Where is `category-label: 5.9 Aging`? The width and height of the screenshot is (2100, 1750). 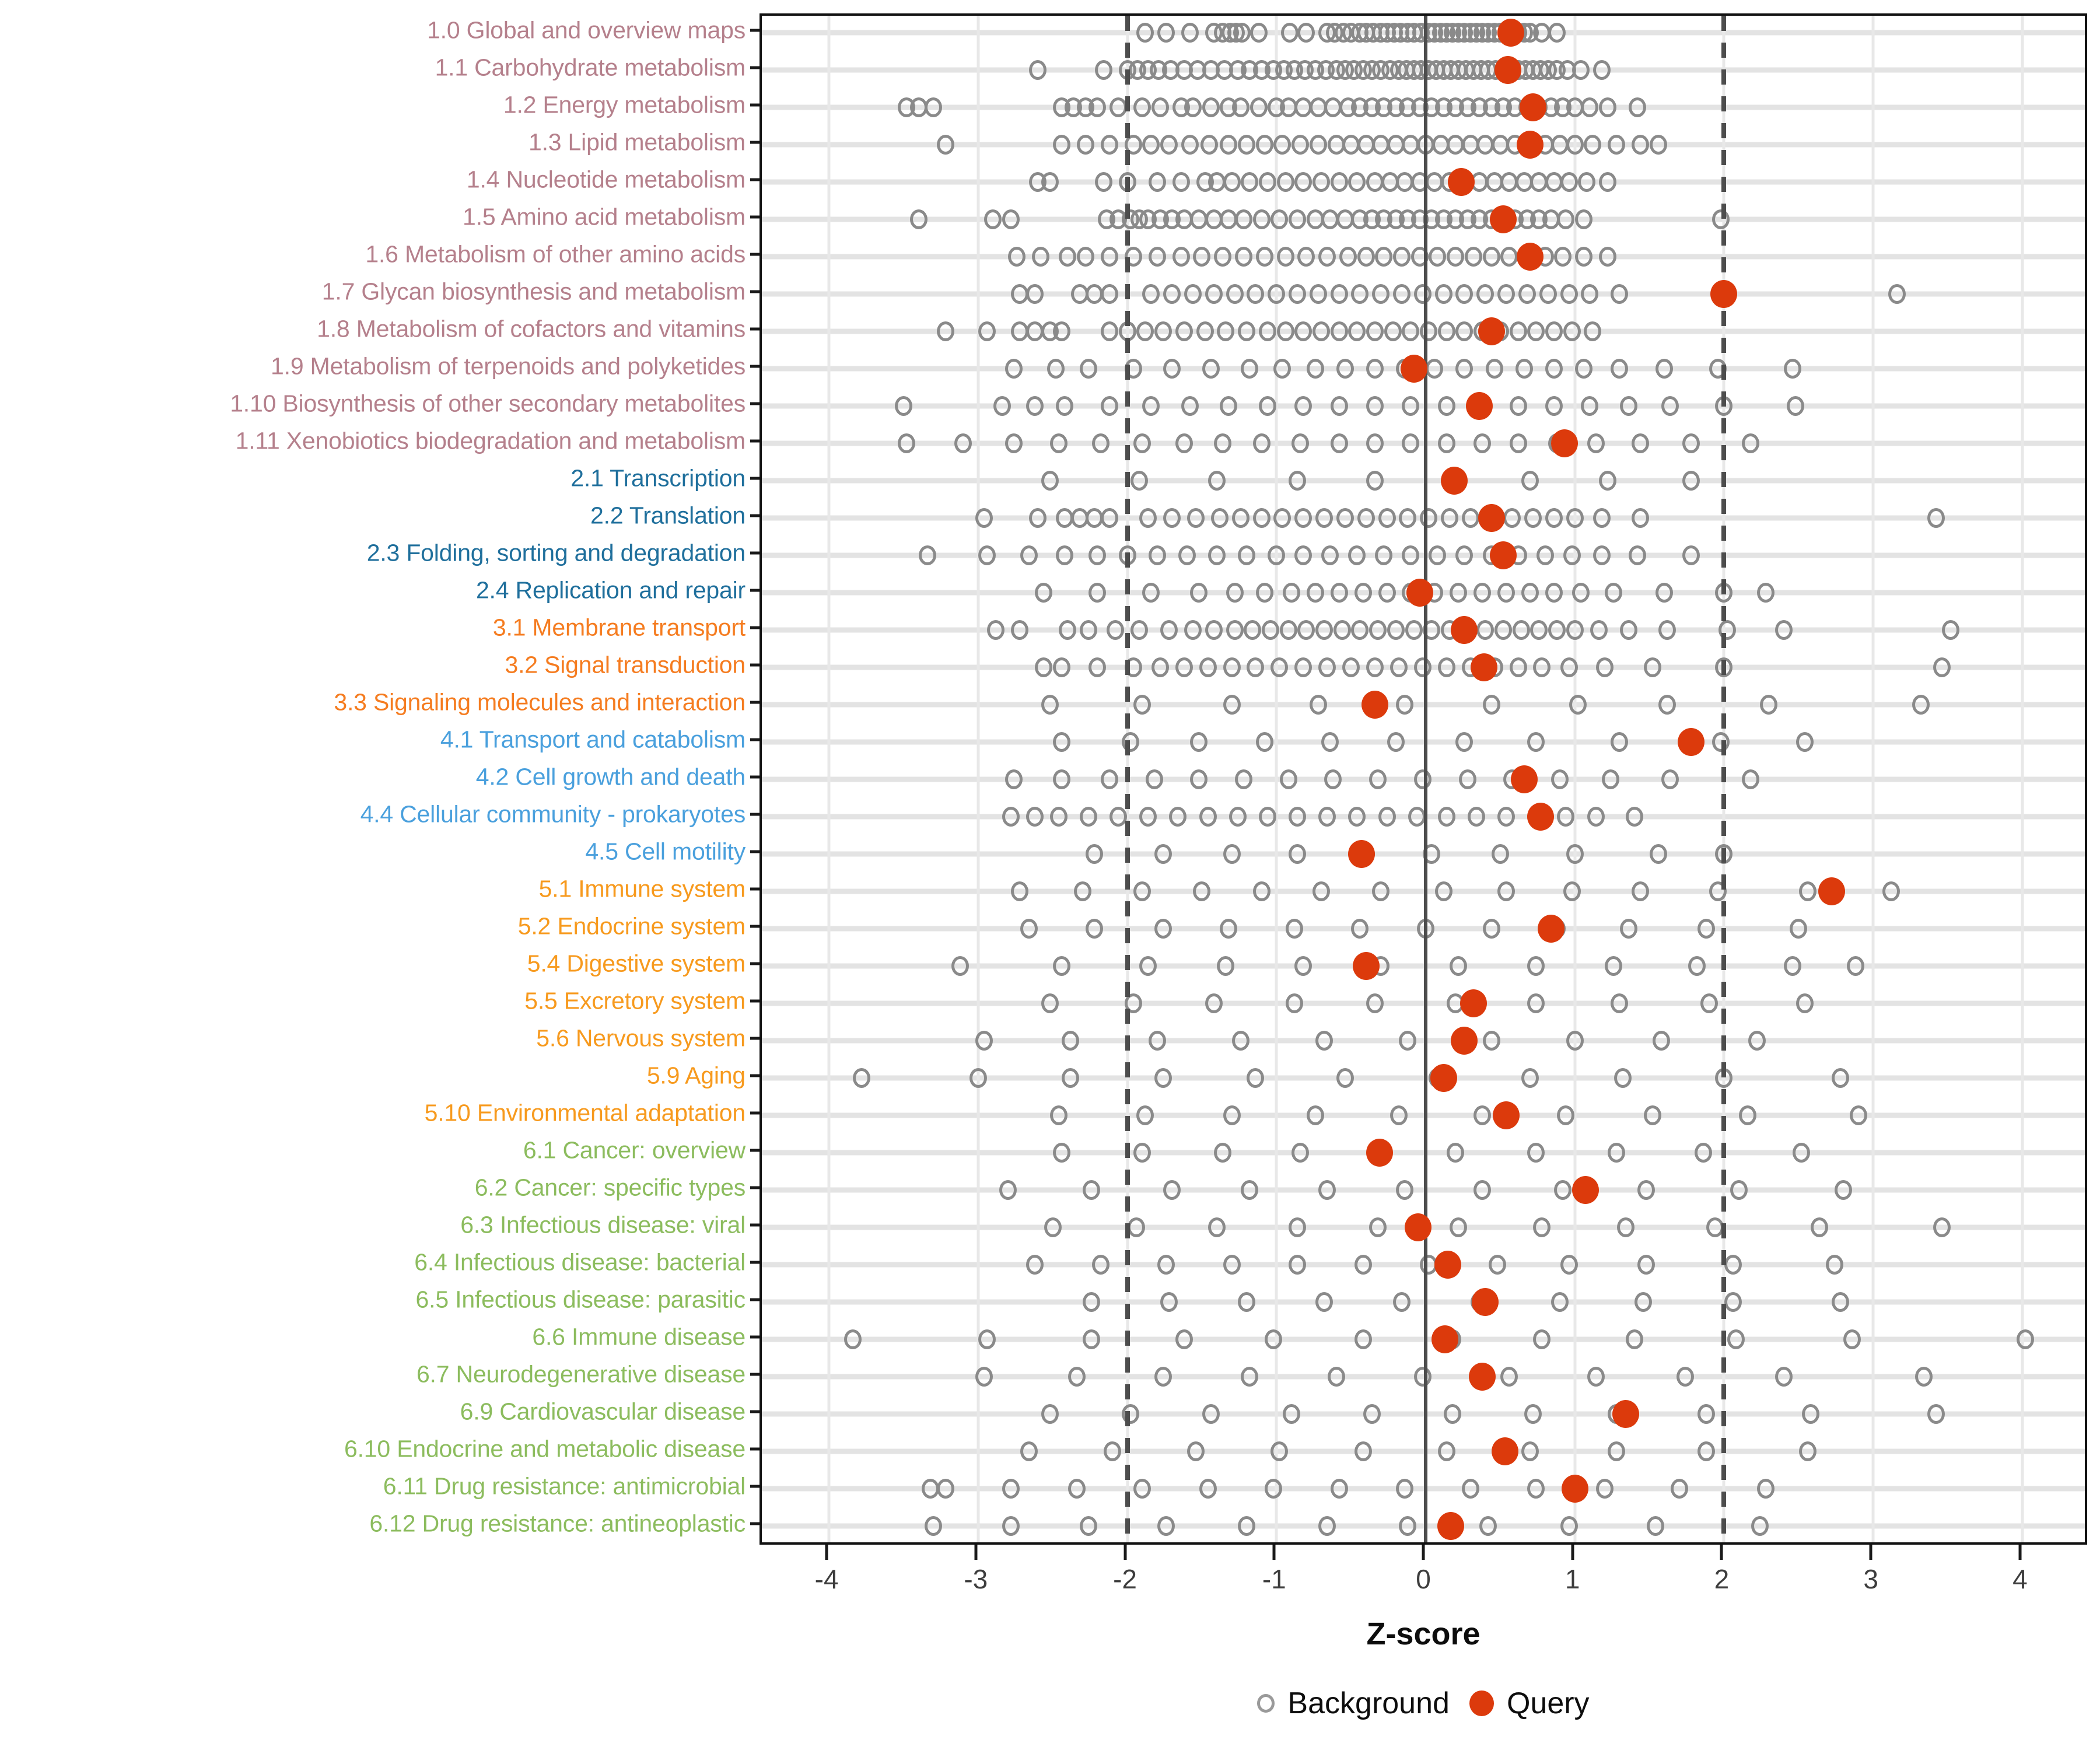 category-label: 5.9 Aging is located at coordinates (696, 1075).